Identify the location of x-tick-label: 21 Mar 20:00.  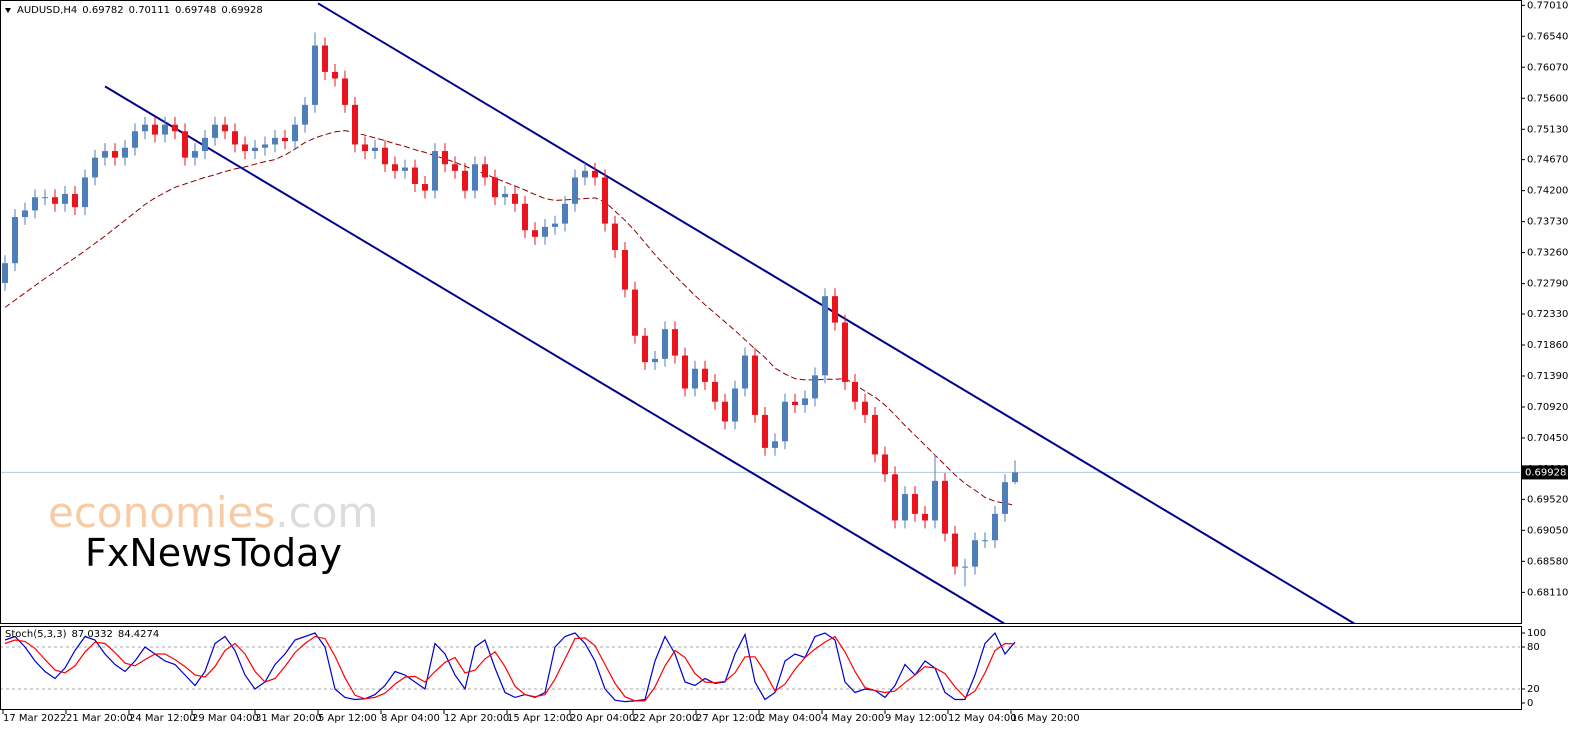
(99, 718).